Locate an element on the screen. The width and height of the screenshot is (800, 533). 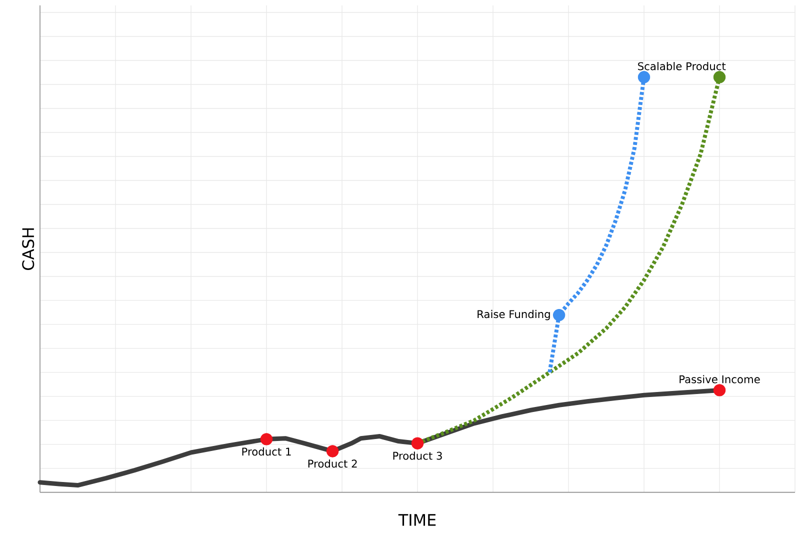
y-axis-title: CASH is located at coordinates (28, 249).